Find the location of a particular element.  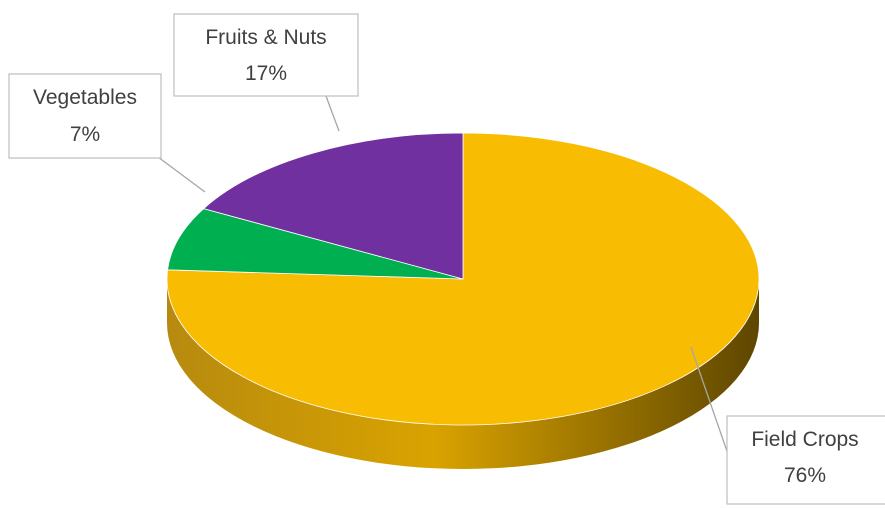

slice-category-label: Field Crops is located at coordinates (804, 439).